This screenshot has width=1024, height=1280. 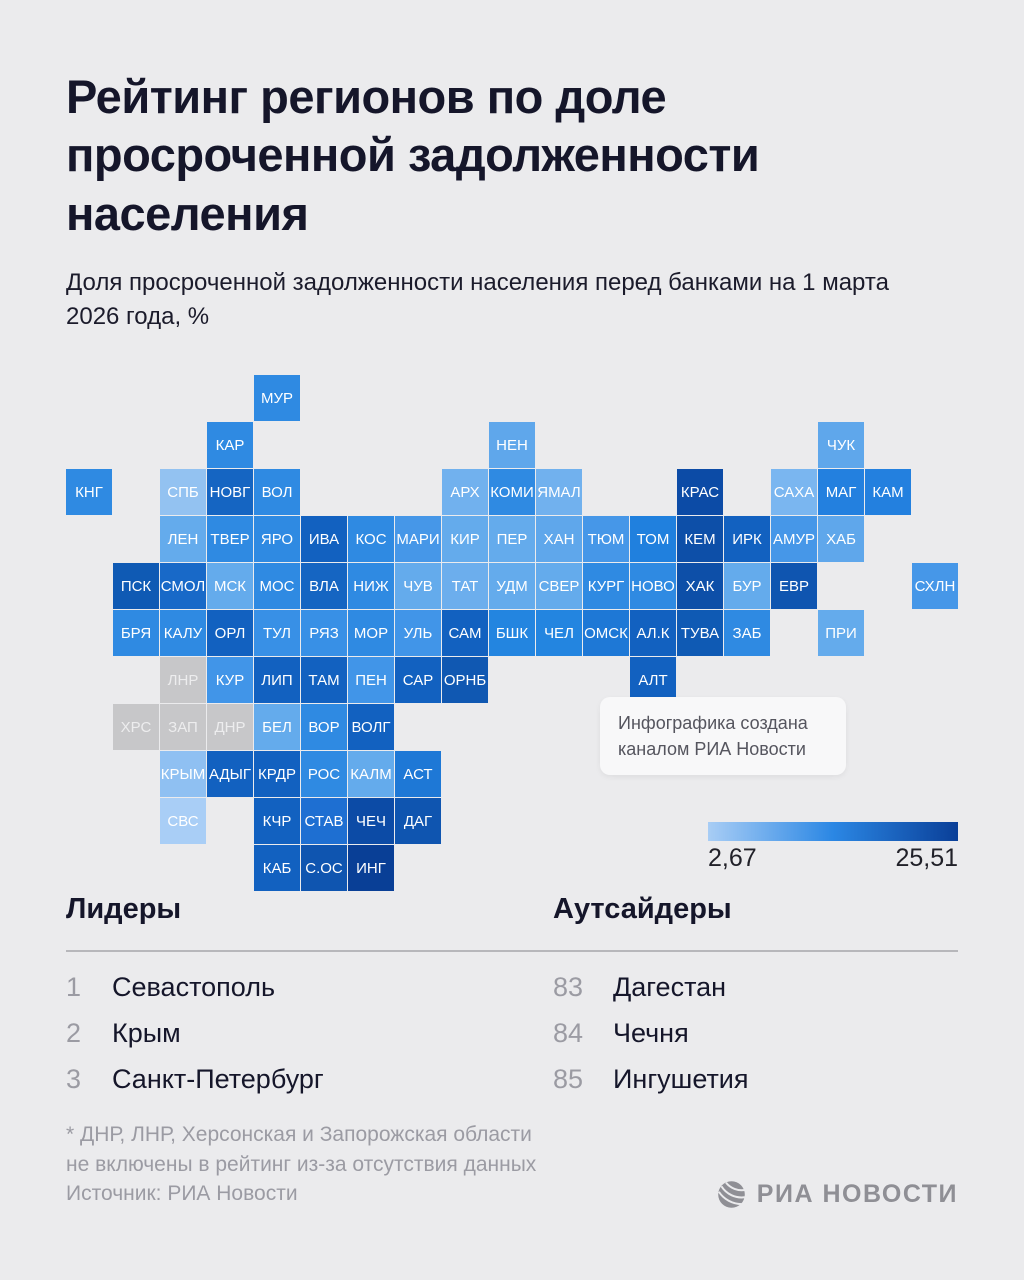 I want to click on region-name: Ингушетия, so click(x=681, y=1079).